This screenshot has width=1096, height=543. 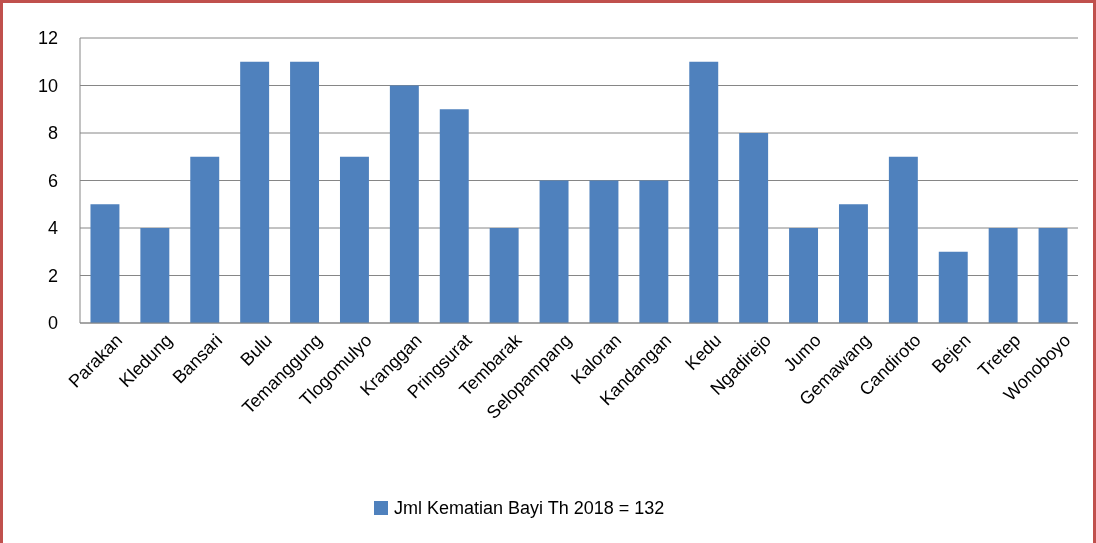 I want to click on y-tick-label: 0, so click(x=52, y=323).